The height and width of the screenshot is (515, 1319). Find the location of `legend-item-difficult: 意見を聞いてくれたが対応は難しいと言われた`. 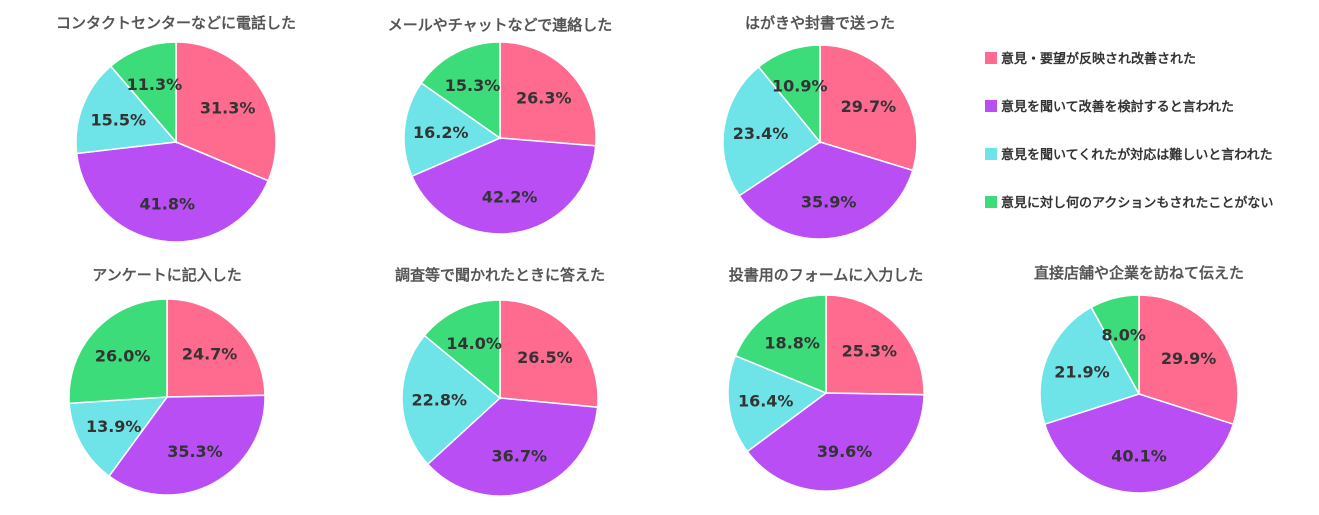

legend-item-difficult: 意見を聞いてくれたが対応は難しいと言われた is located at coordinates (1129, 153).